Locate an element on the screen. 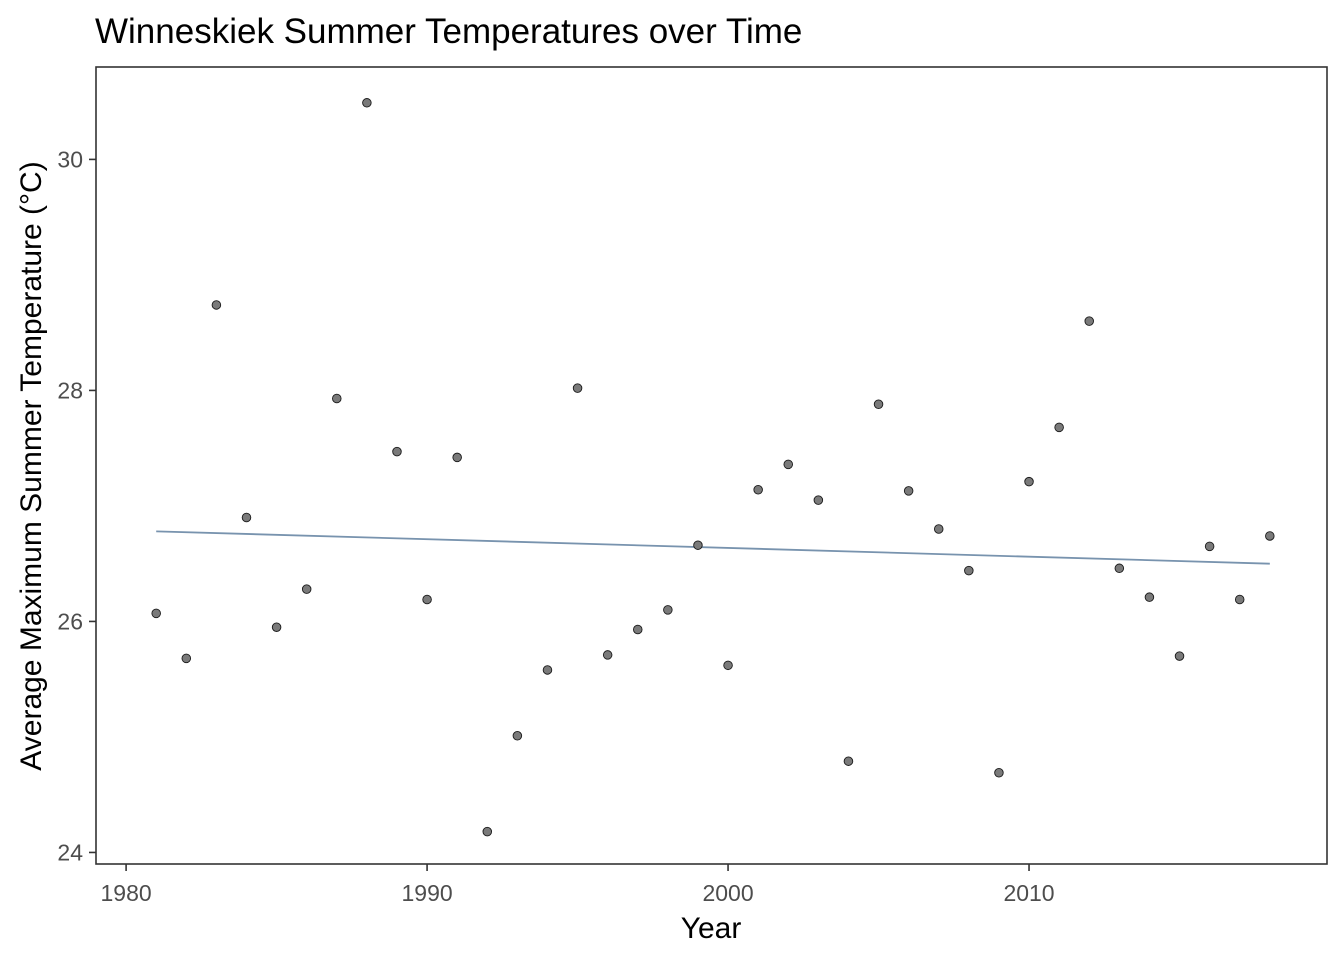 The image size is (1344, 960). y-axis-title: Average Maximum Summer Temperature (°C) is located at coordinates (31, 465).